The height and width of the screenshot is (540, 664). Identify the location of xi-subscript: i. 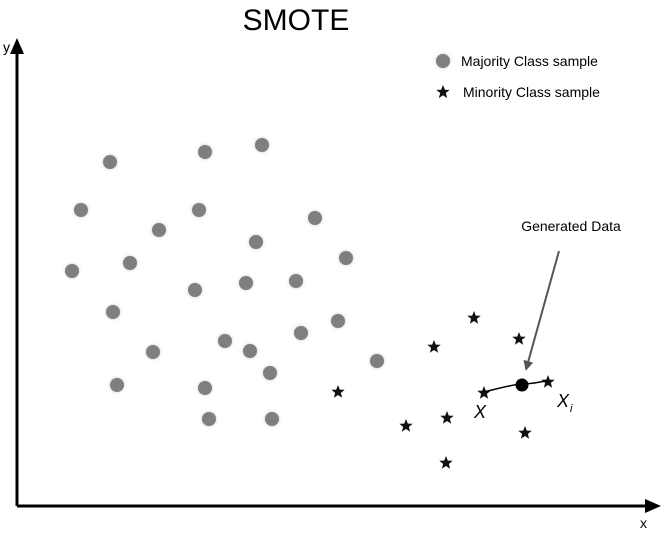
(571, 409).